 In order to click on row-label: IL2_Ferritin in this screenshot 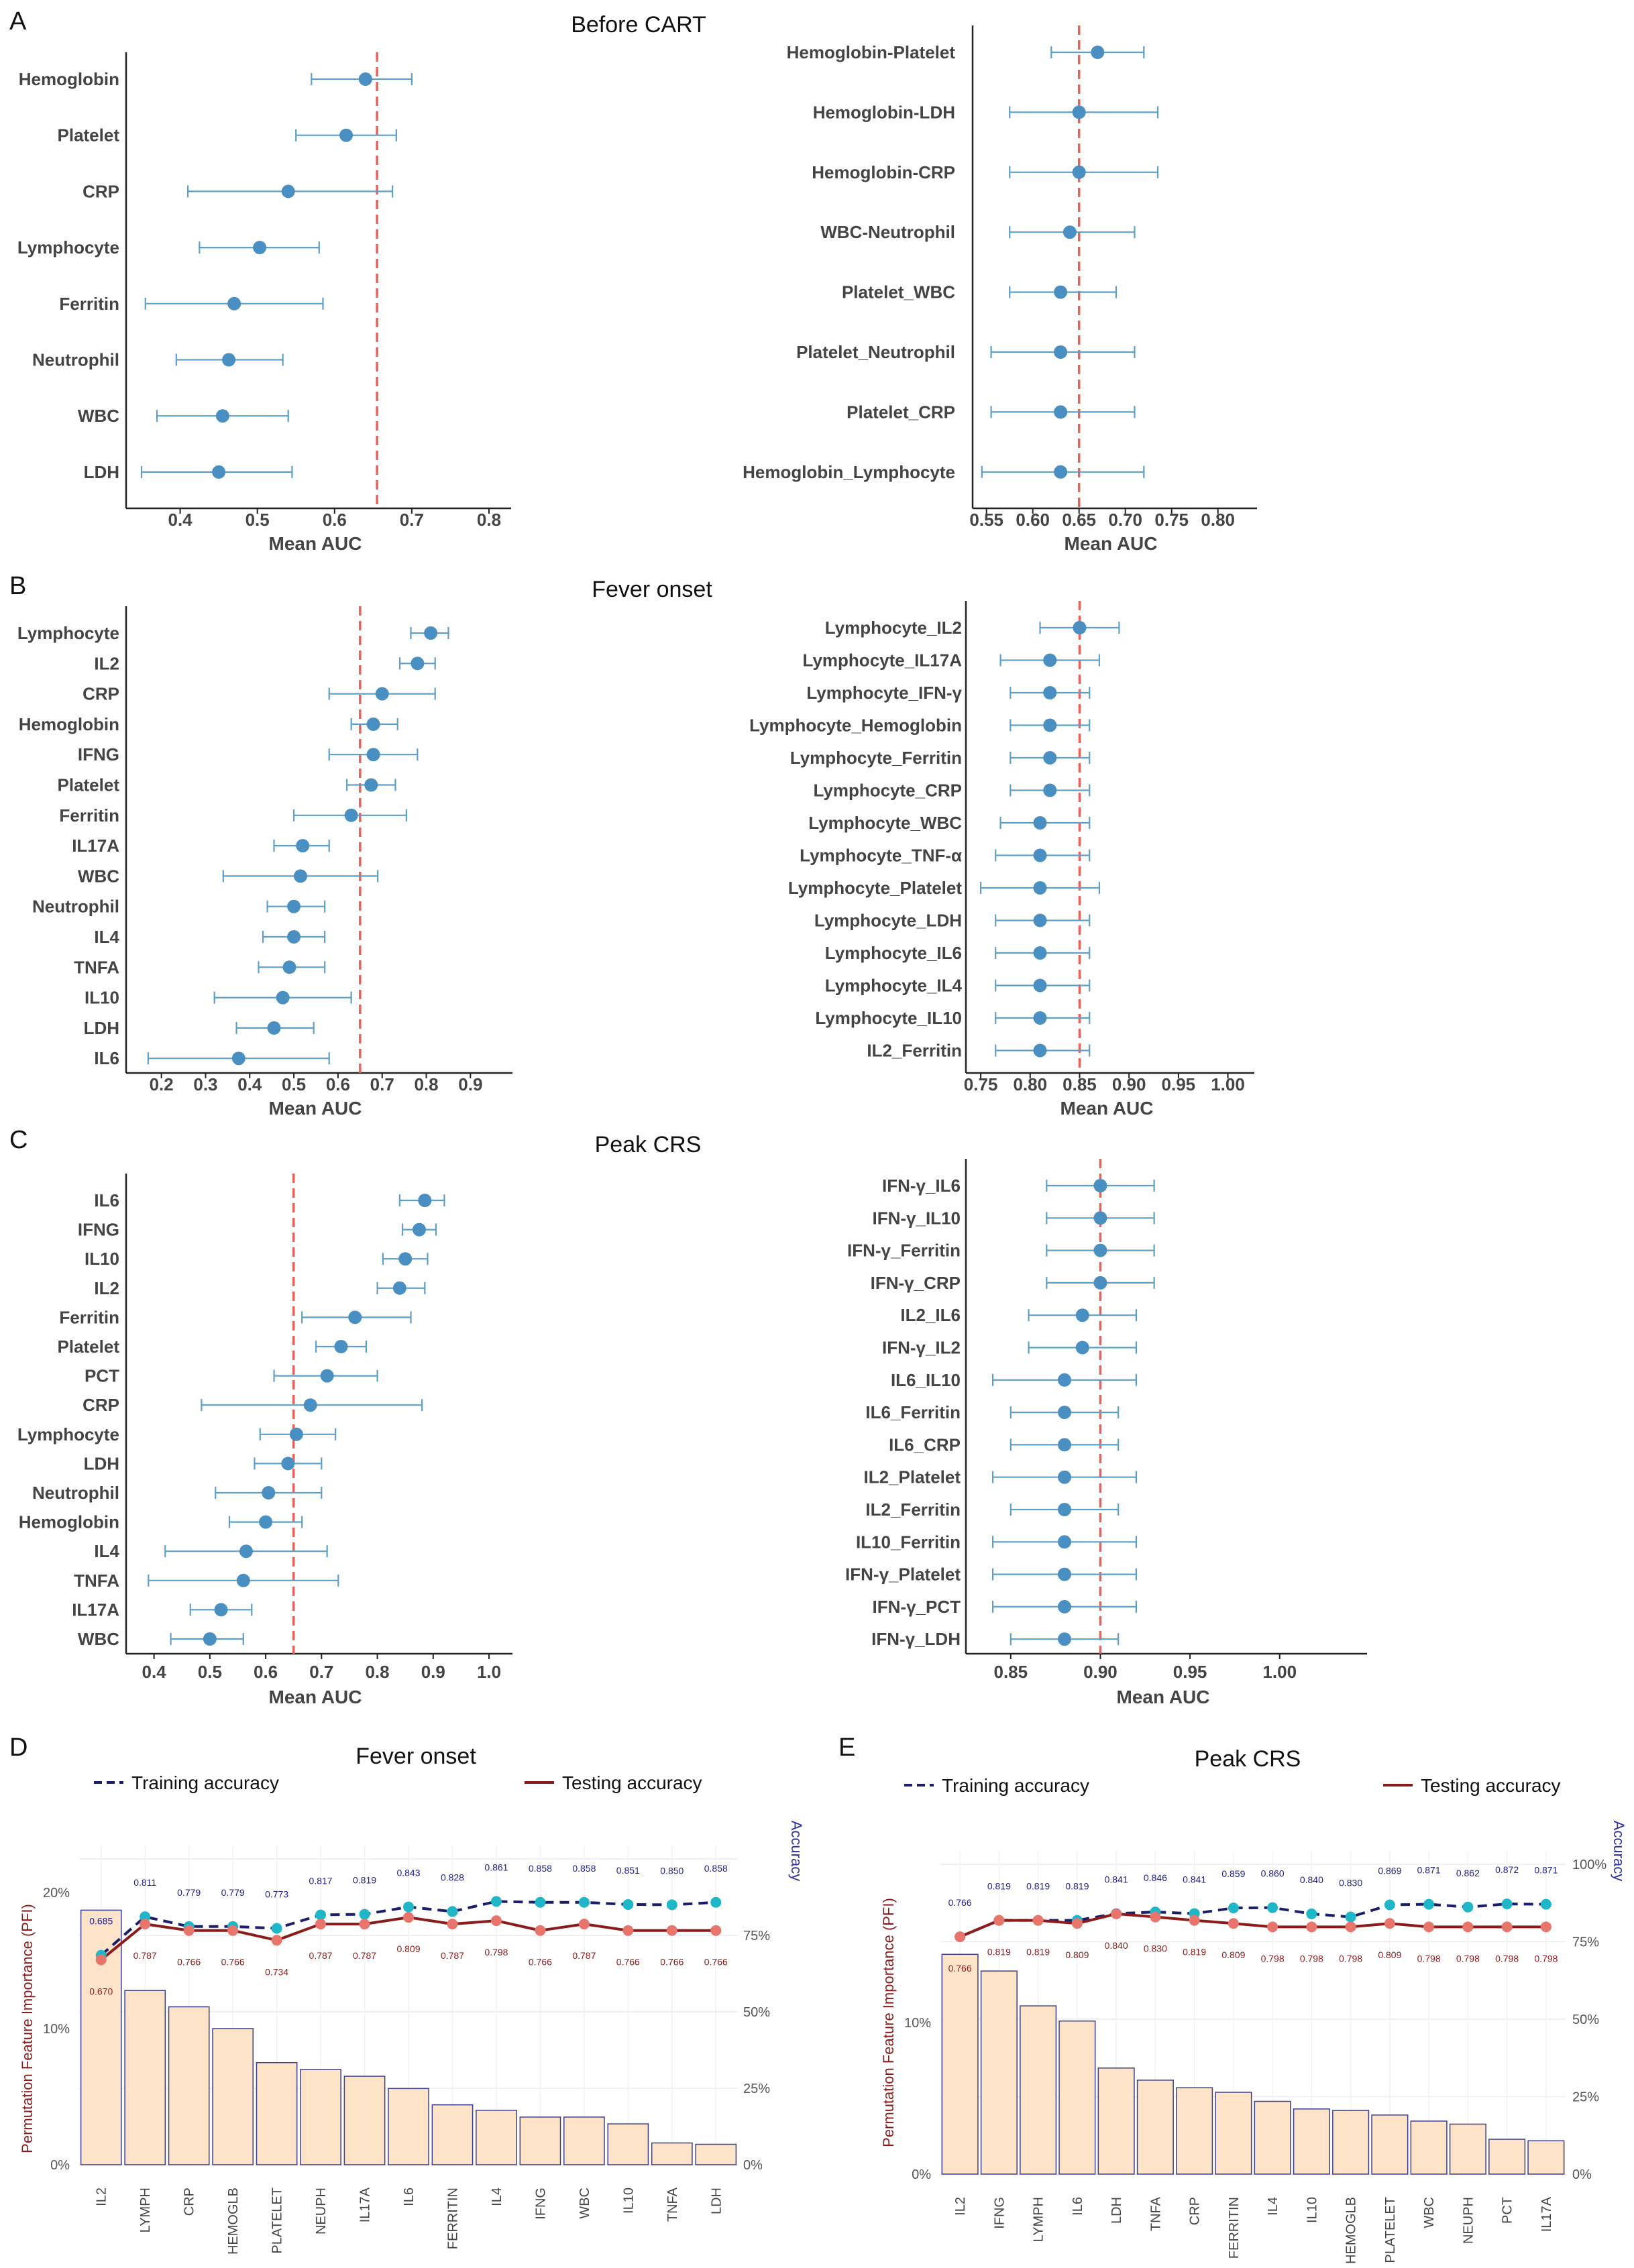, I will do `click(915, 1051)`.